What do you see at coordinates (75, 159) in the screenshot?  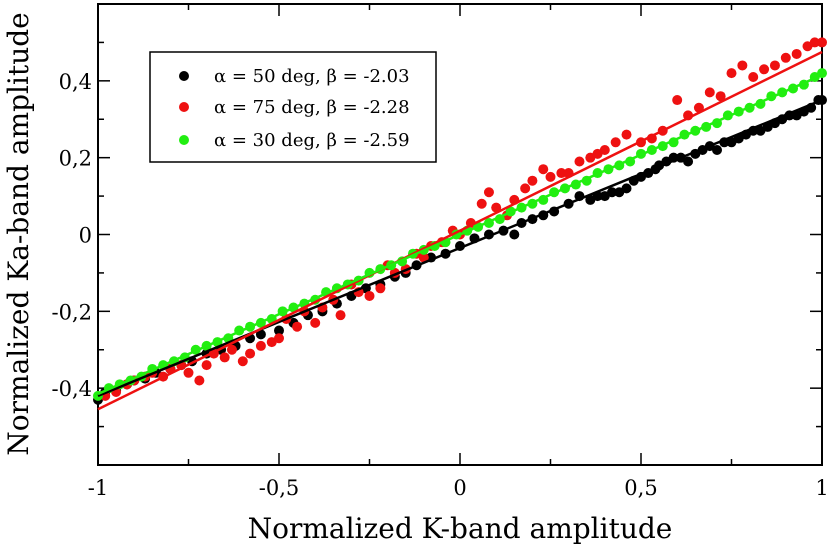 I see `y-tick-label: 0,2` at bounding box center [75, 159].